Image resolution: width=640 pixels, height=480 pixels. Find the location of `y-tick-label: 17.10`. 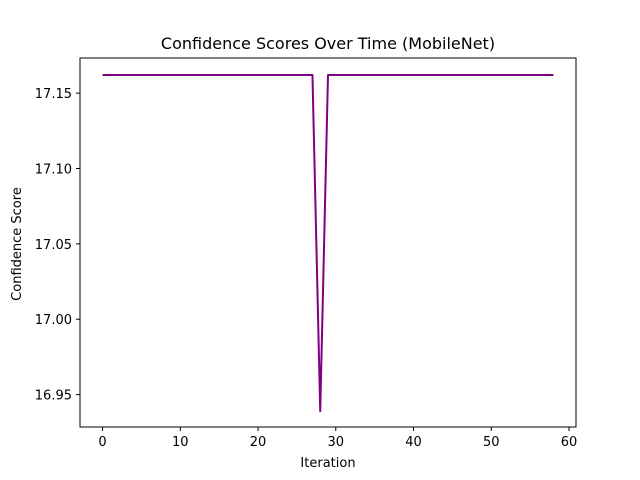

y-tick-label: 17.10 is located at coordinates (53, 169).